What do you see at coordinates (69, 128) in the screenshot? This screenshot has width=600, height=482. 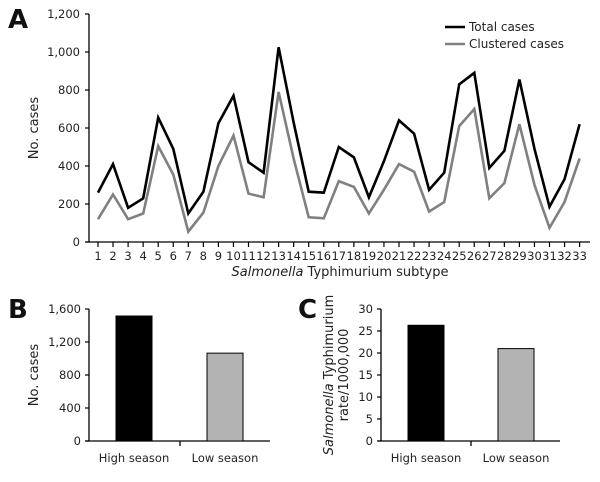 I see `a-y-tick-label: 600` at bounding box center [69, 128].